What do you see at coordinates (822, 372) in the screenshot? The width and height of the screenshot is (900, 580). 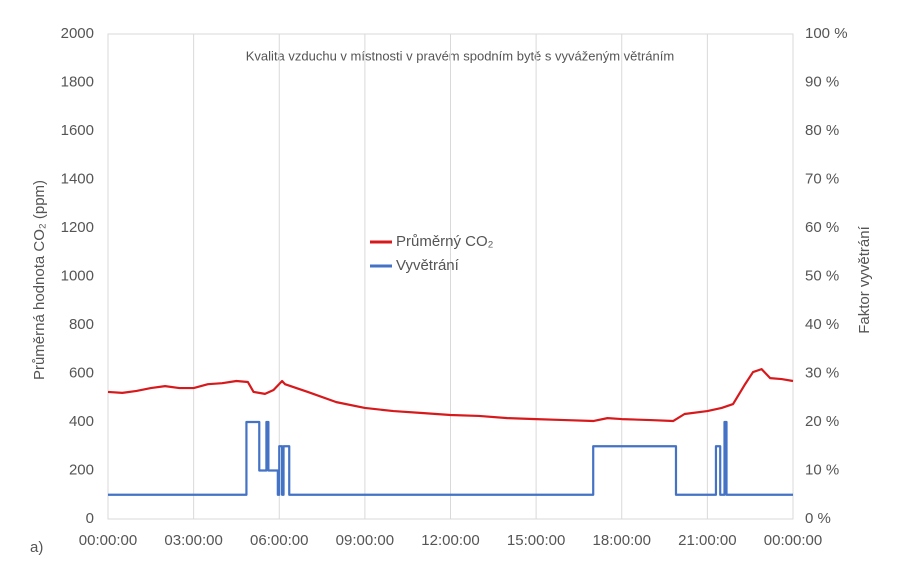 I see `y2-tick-label: 30 %` at bounding box center [822, 372].